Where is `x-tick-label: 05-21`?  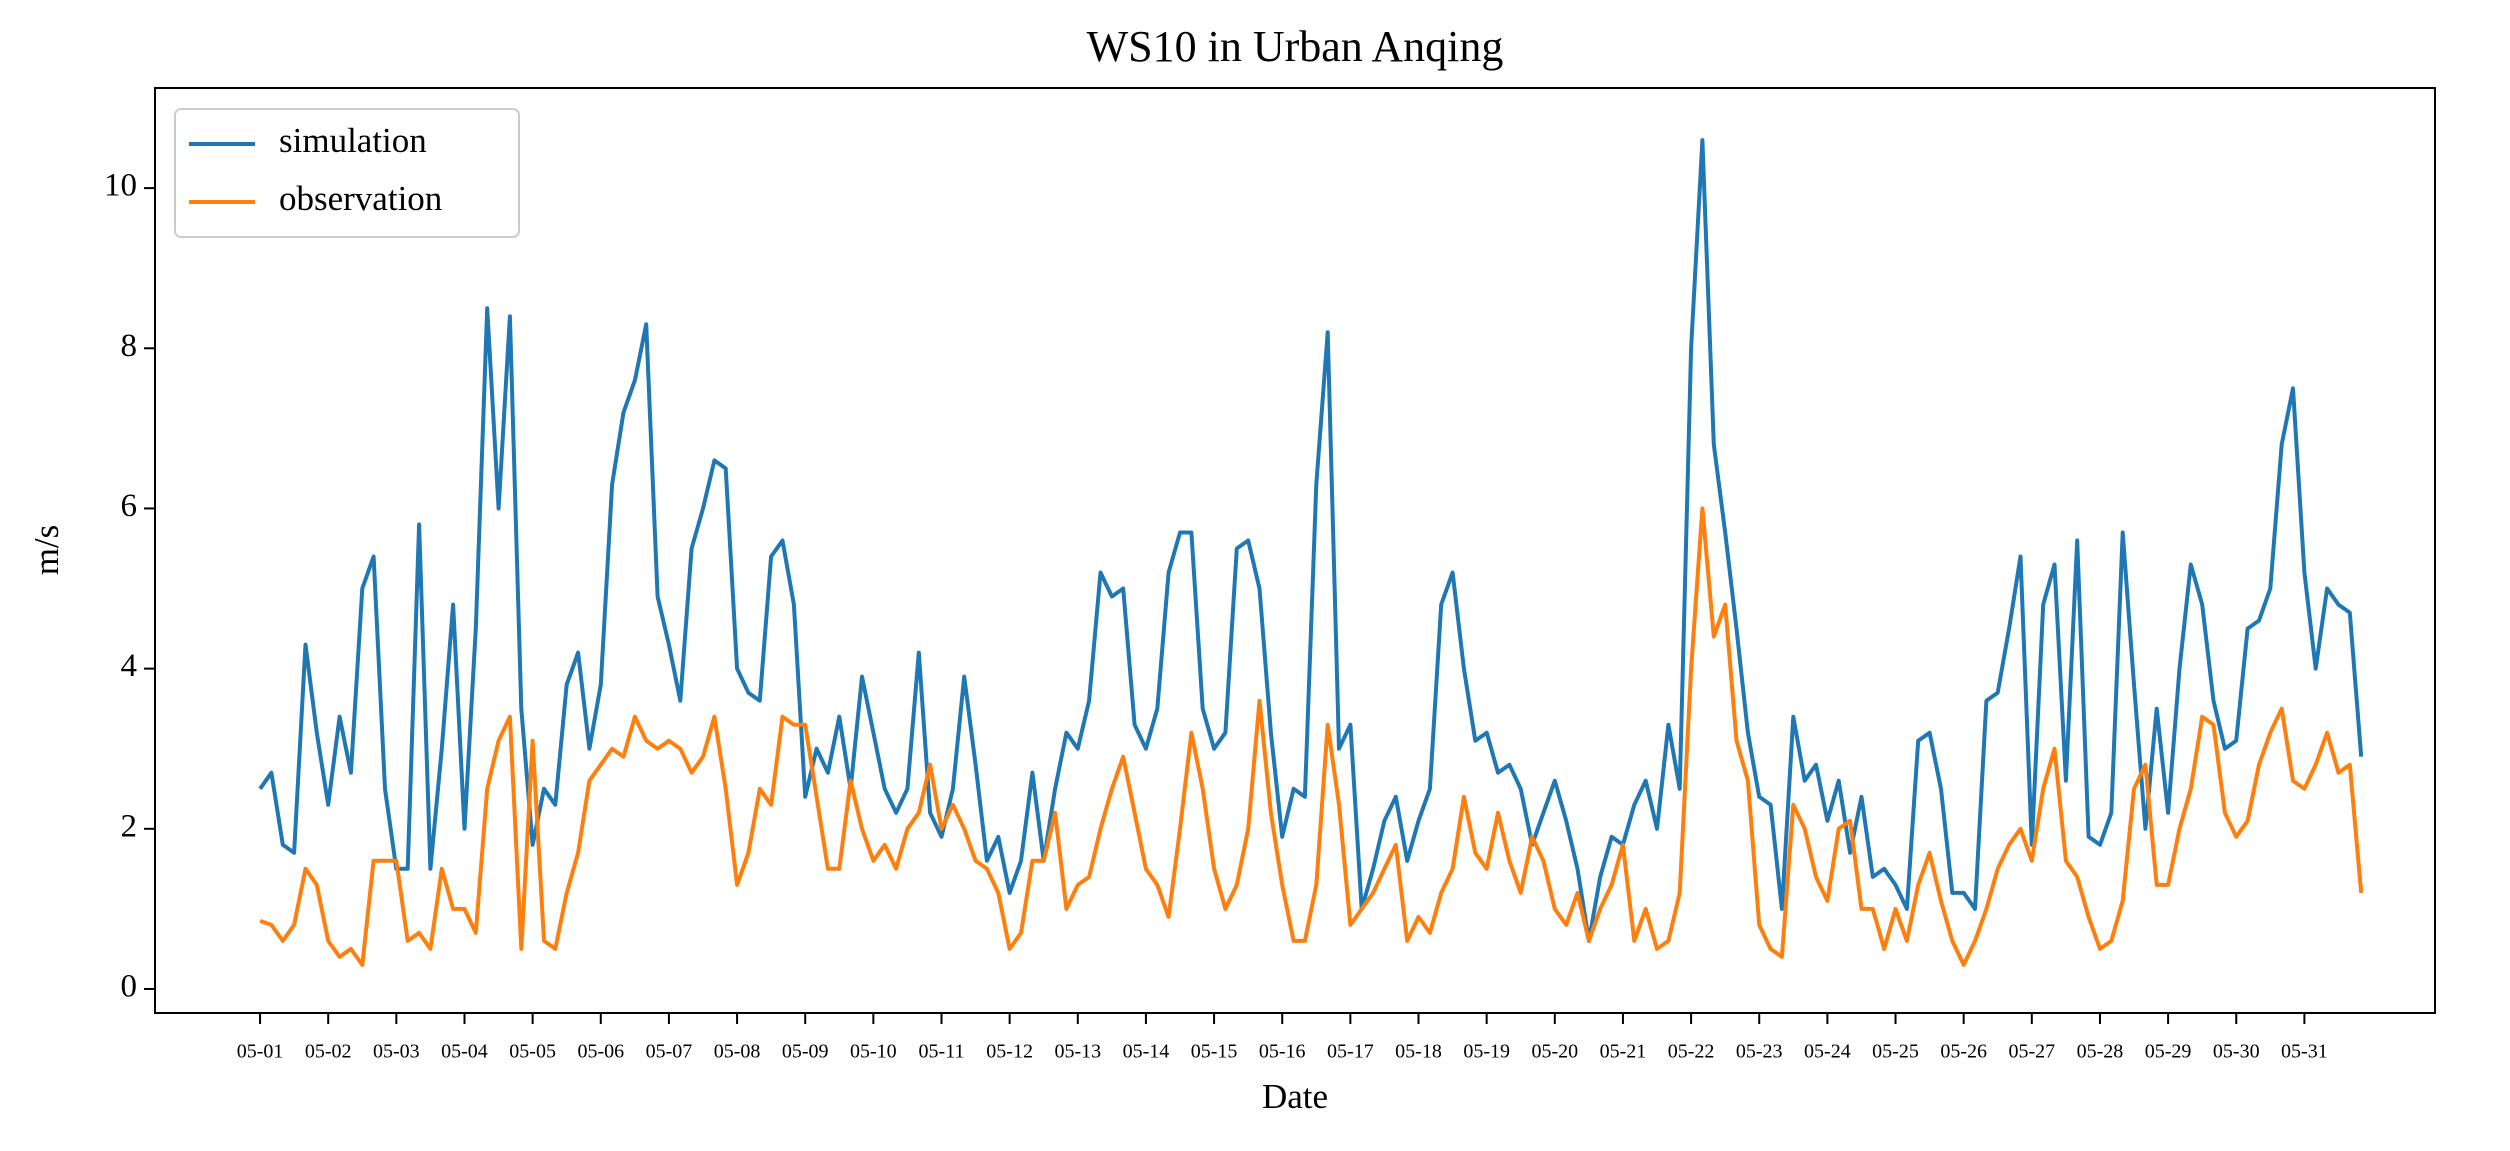 x-tick-label: 05-21 is located at coordinates (1623, 1052).